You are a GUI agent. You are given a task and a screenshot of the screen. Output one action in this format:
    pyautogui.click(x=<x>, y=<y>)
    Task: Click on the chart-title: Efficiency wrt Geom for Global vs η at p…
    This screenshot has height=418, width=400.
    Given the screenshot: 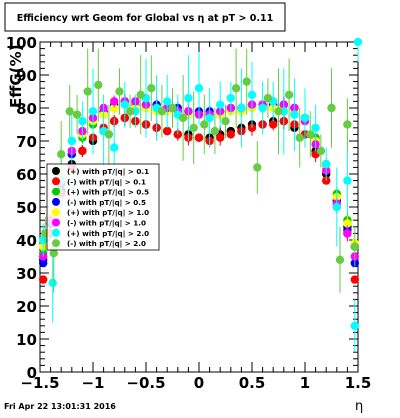 What is the action you would take?
    pyautogui.click(x=145, y=18)
    